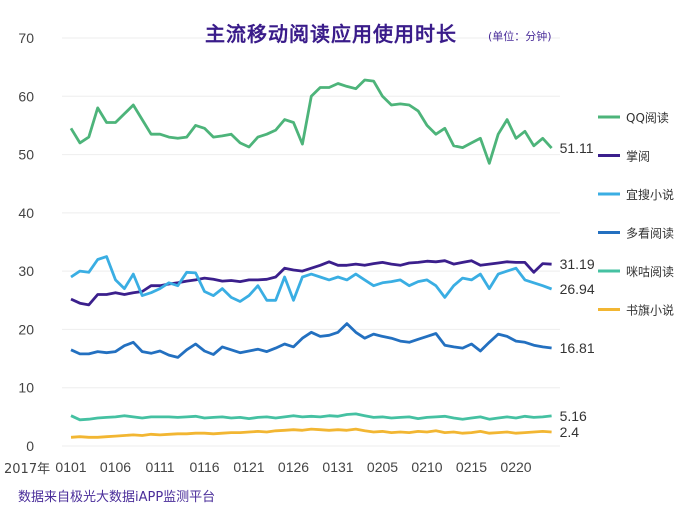 The image size is (688, 517). What do you see at coordinates (647, 118) in the screenshot?
I see `legend-label: QQ阅读` at bounding box center [647, 118].